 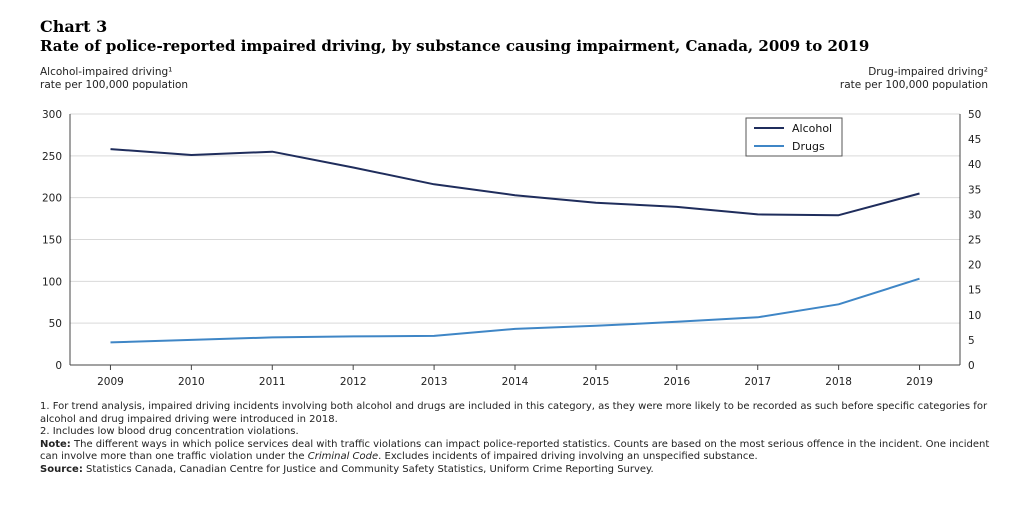 What do you see at coordinates (971, 366) in the screenshot?
I see `y-right-tick-label: 0` at bounding box center [971, 366].